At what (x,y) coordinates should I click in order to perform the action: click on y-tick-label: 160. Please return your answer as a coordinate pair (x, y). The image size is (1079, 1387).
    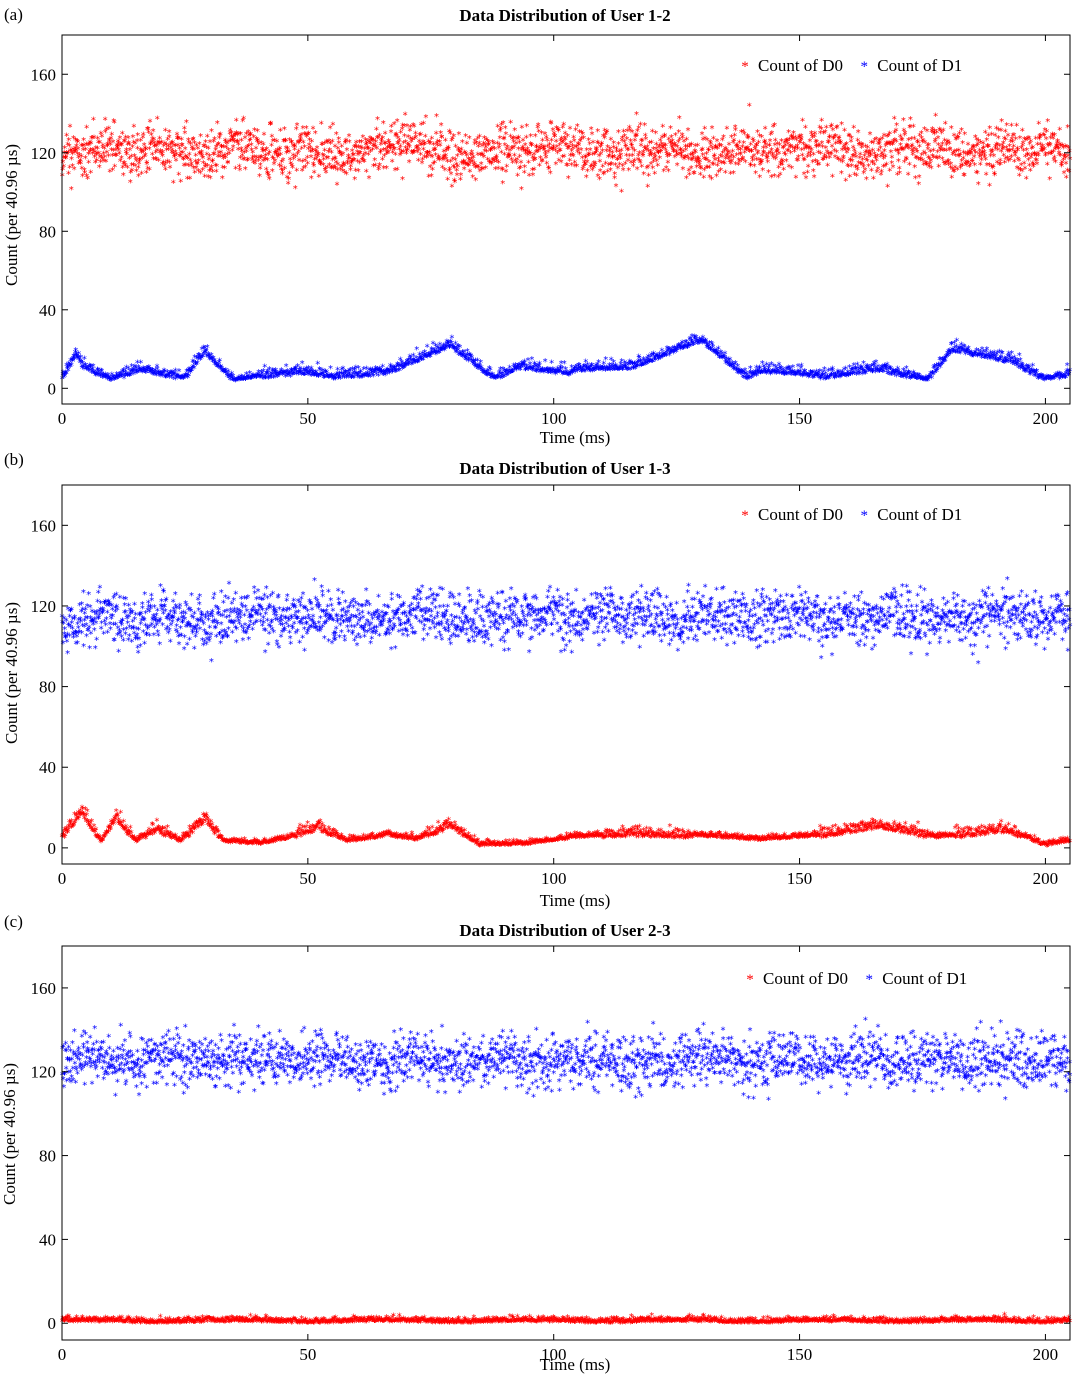
    Looking at the image, I should click on (44, 74).